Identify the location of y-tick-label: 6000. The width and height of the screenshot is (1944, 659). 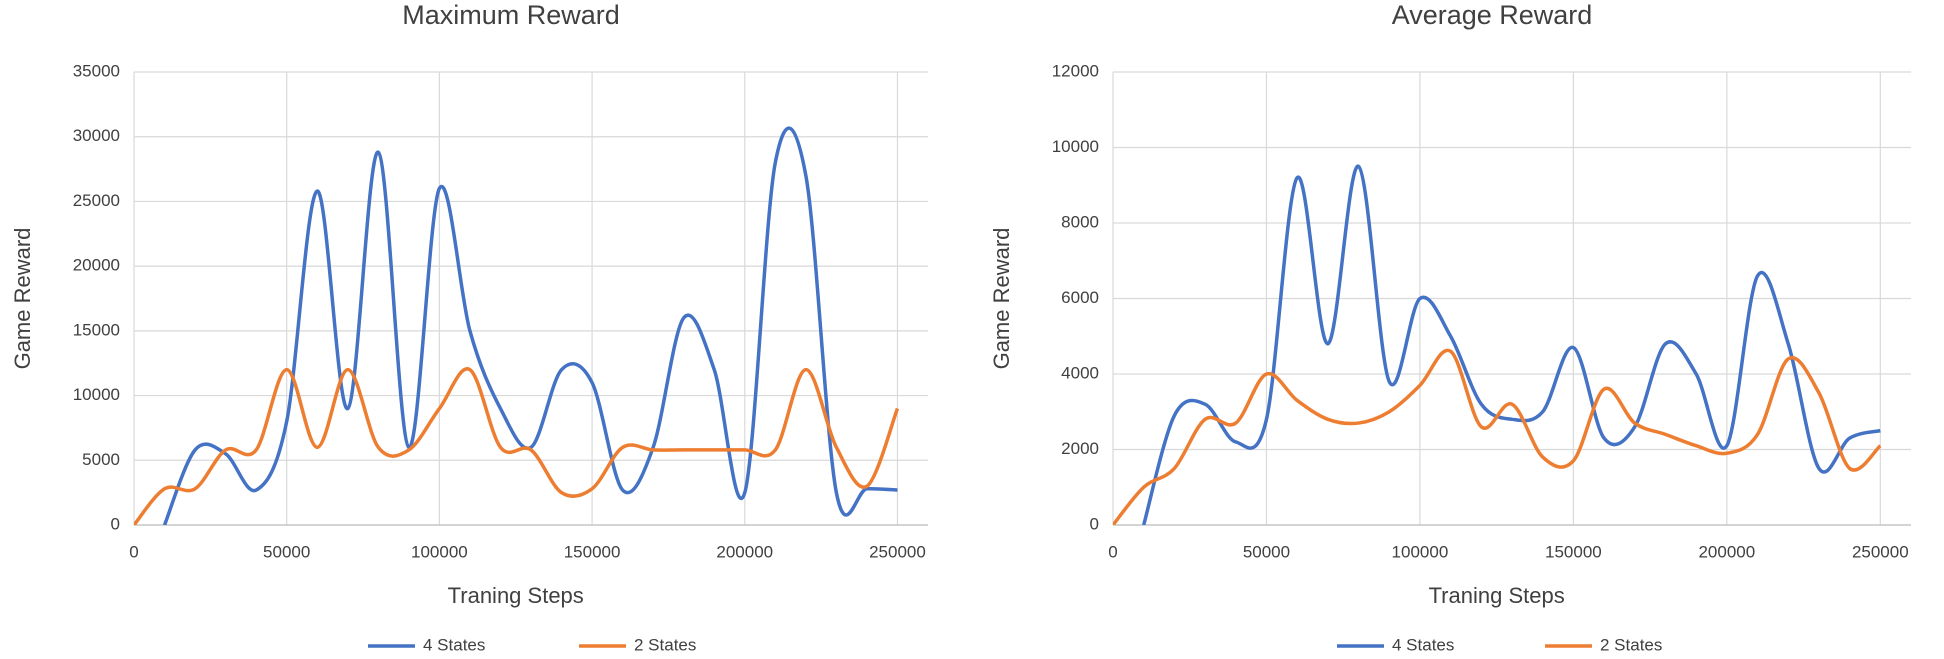
(1080, 297).